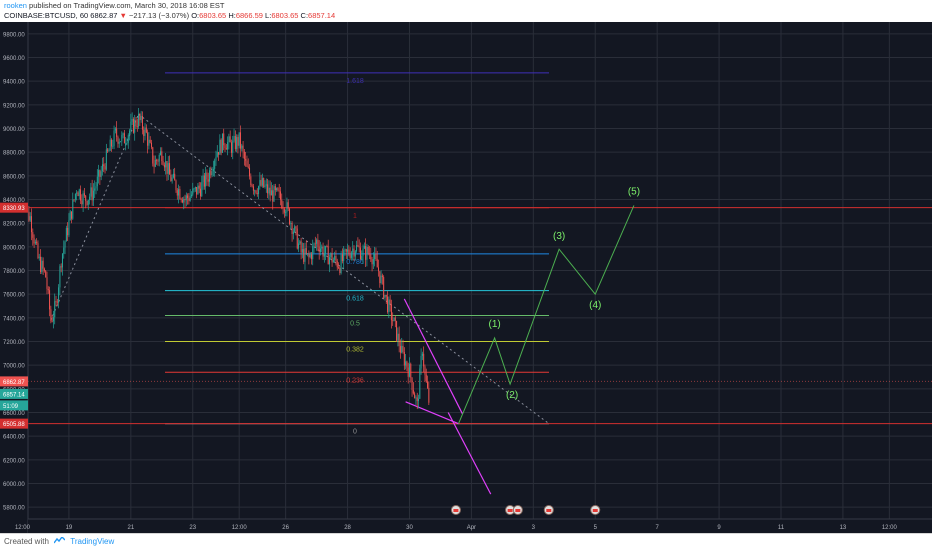 The height and width of the screenshot is (550, 932). Describe the element at coordinates (123, 15) in the screenshot. I see `down-arrow-icon: ▼` at that location.